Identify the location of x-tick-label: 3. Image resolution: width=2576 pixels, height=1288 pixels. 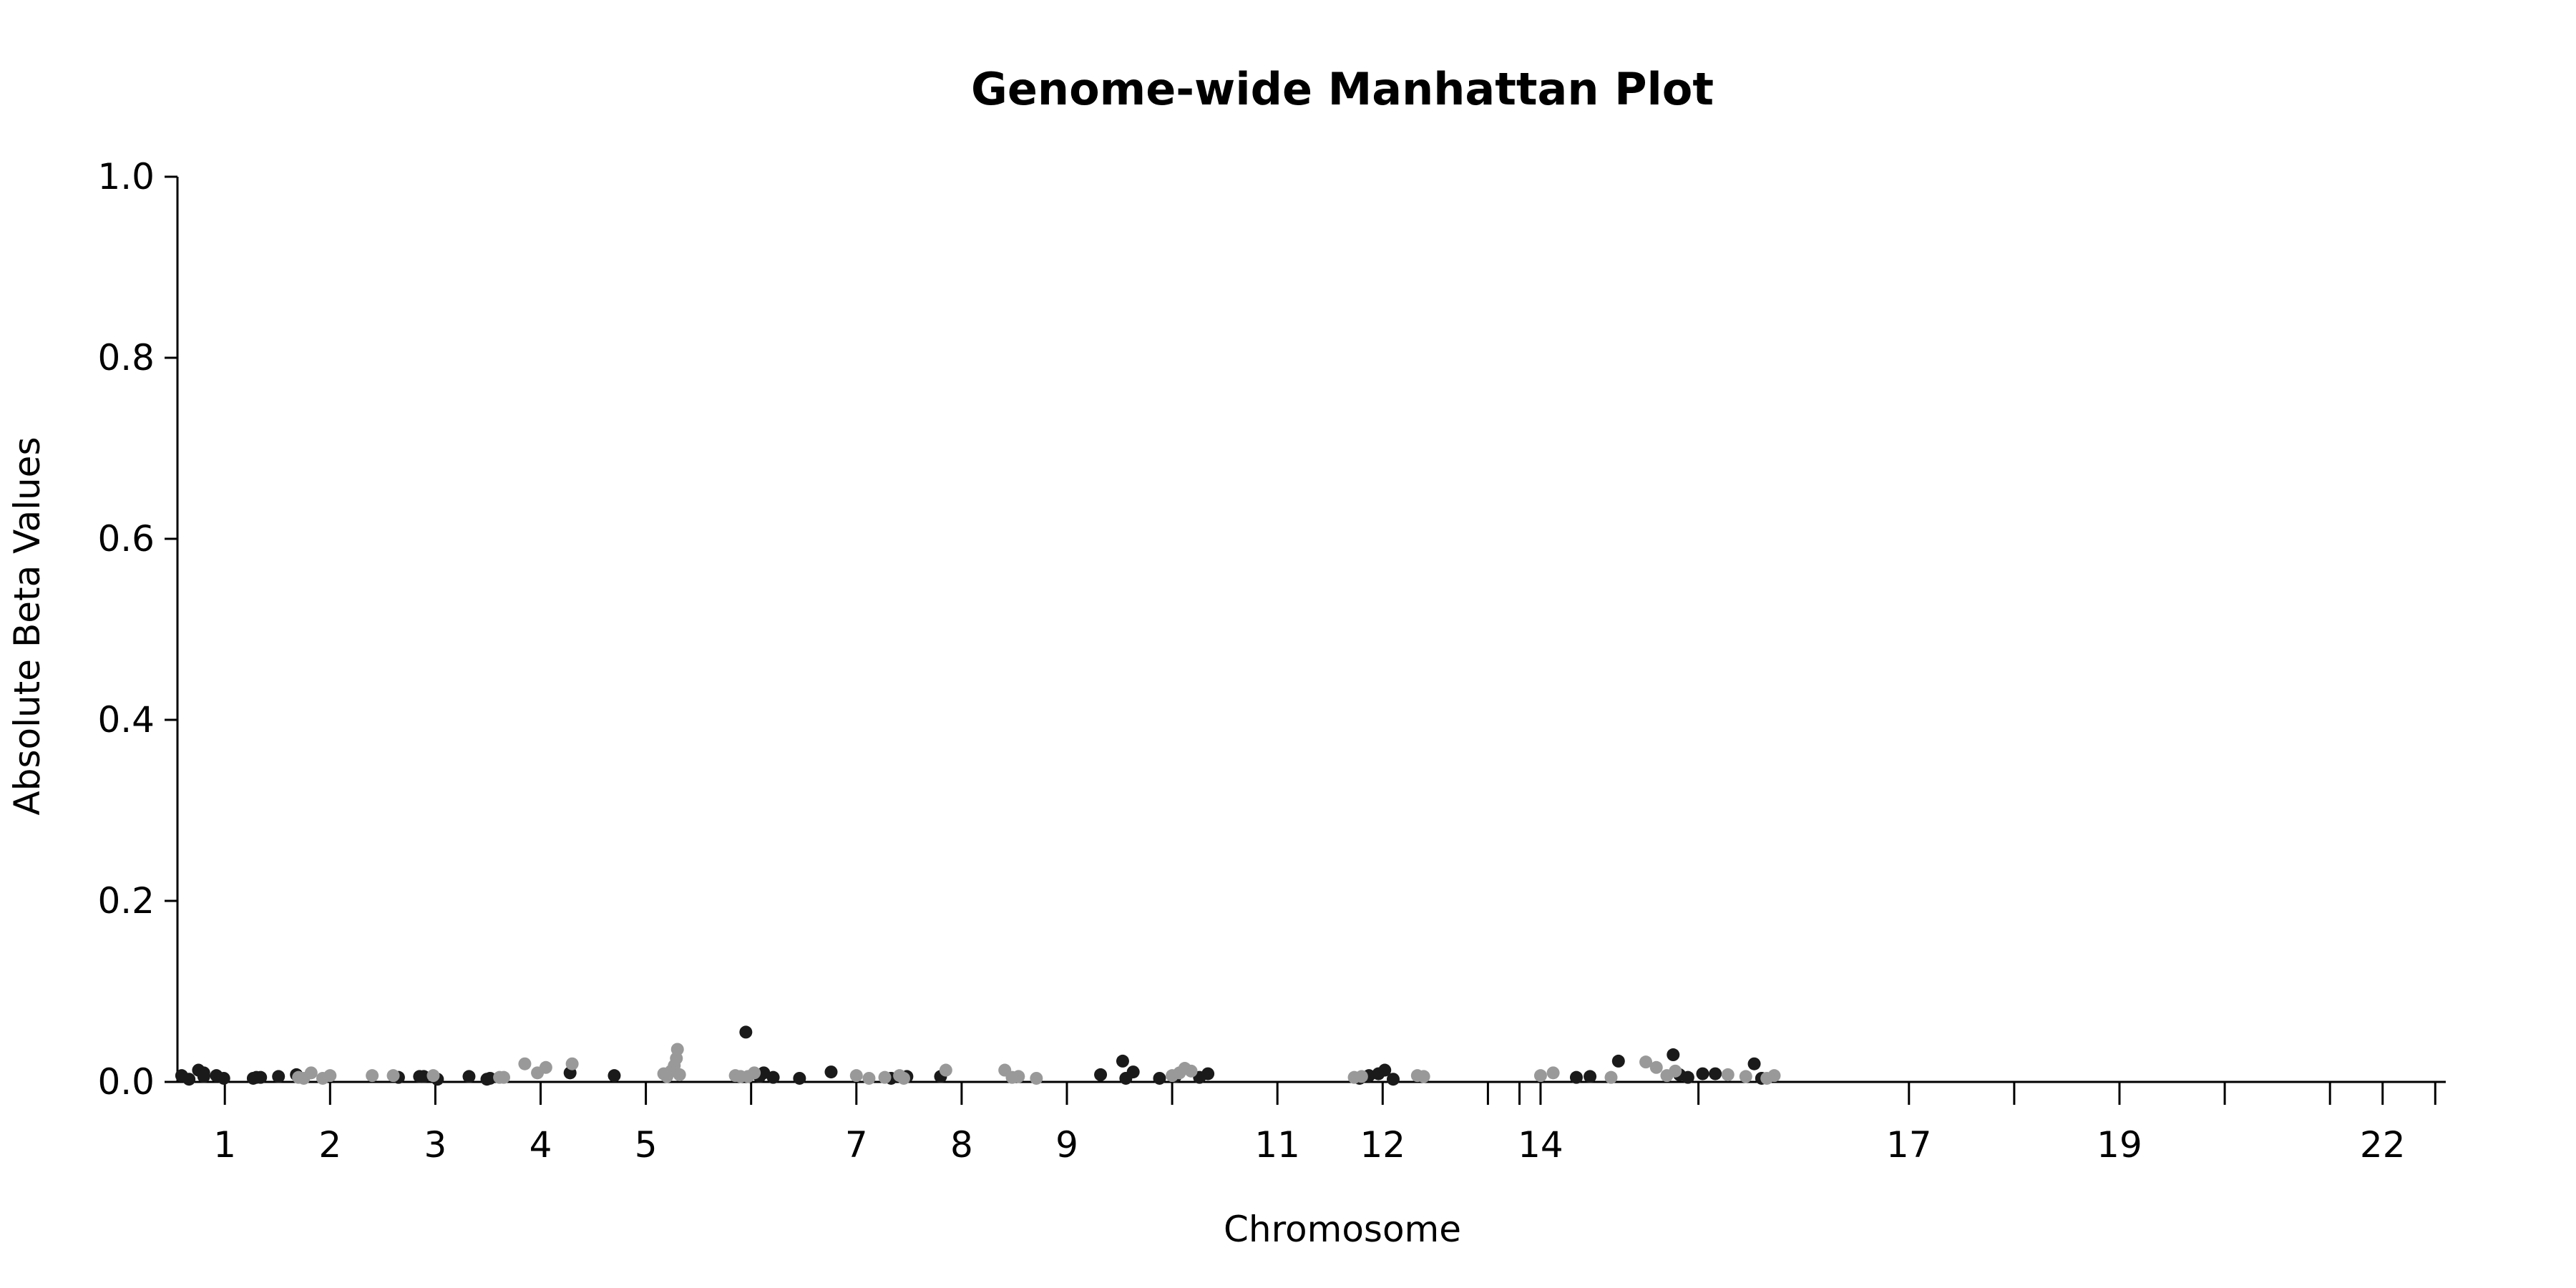
(435, 1145).